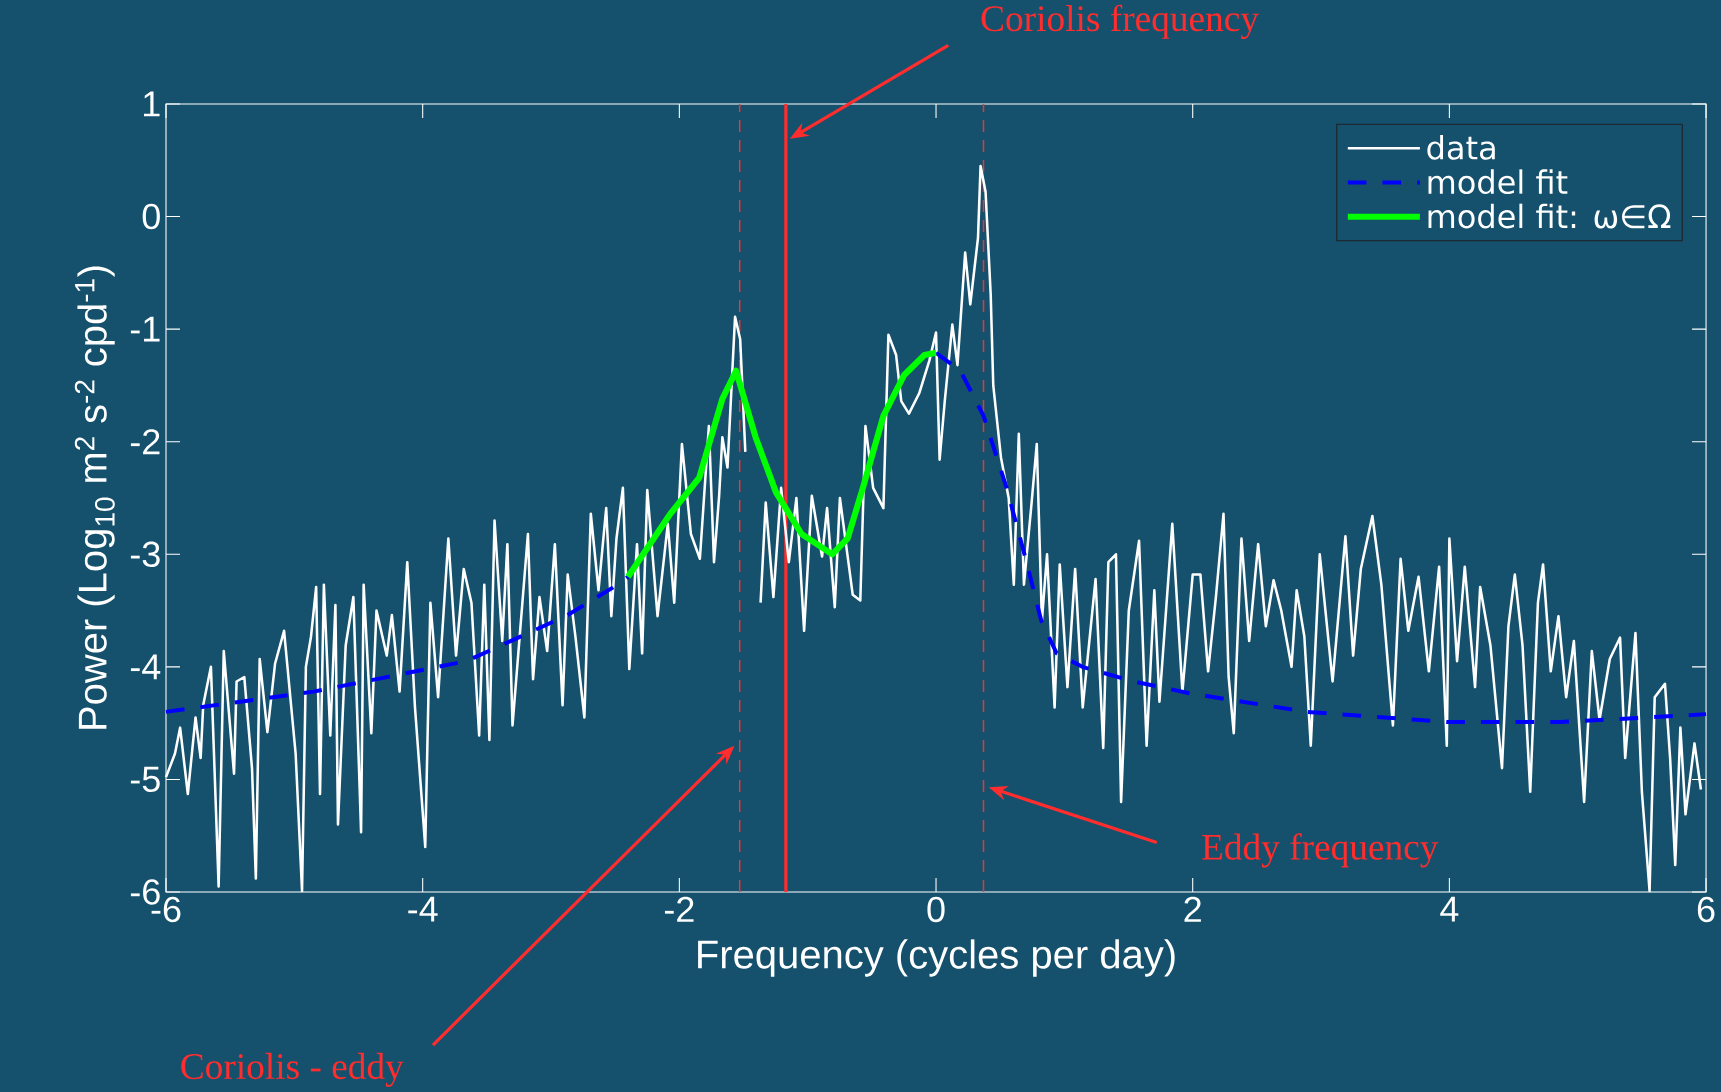 Image resolution: width=1721 pixels, height=1092 pixels. What do you see at coordinates (1498, 182) in the screenshot?
I see `legend-label: model fit` at bounding box center [1498, 182].